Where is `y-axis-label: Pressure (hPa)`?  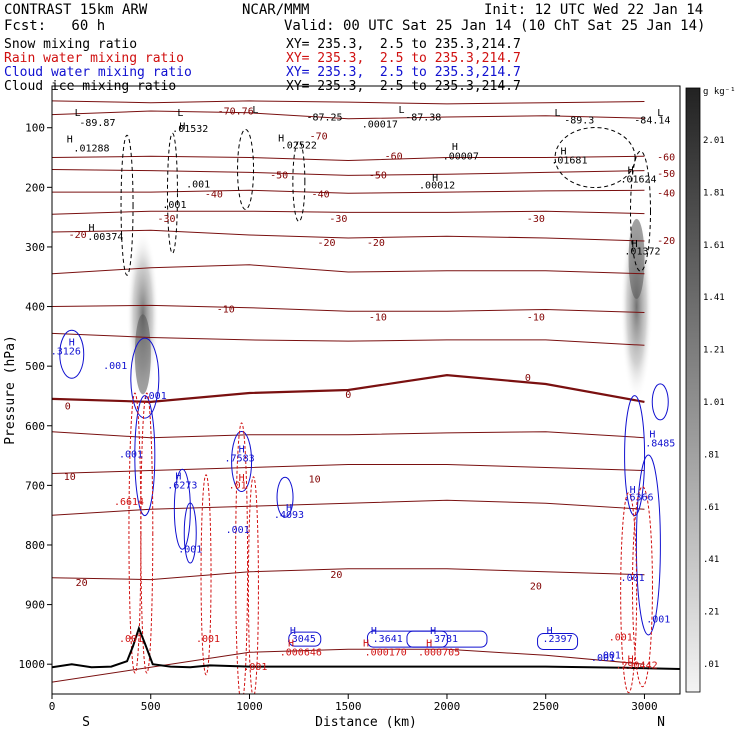
y-axis-label: Pressure (hPa) is located at coordinates (10, 390).